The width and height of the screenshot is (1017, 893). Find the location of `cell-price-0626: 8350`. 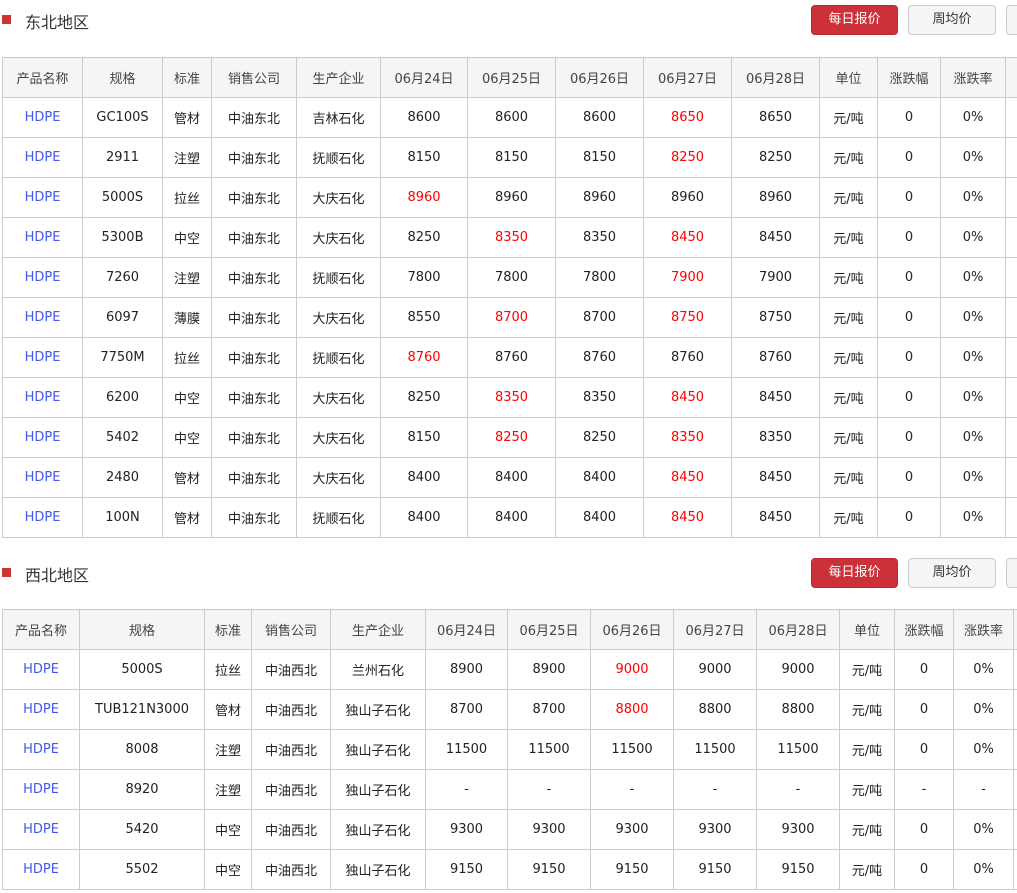

cell-price-0626: 8350 is located at coordinates (599, 397).